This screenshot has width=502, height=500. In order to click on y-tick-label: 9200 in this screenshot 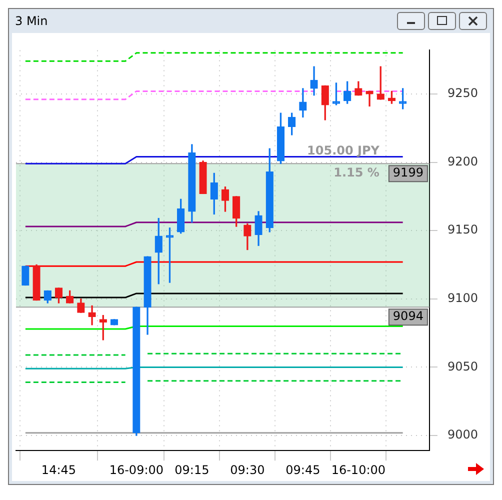, I will do `click(462, 161)`.